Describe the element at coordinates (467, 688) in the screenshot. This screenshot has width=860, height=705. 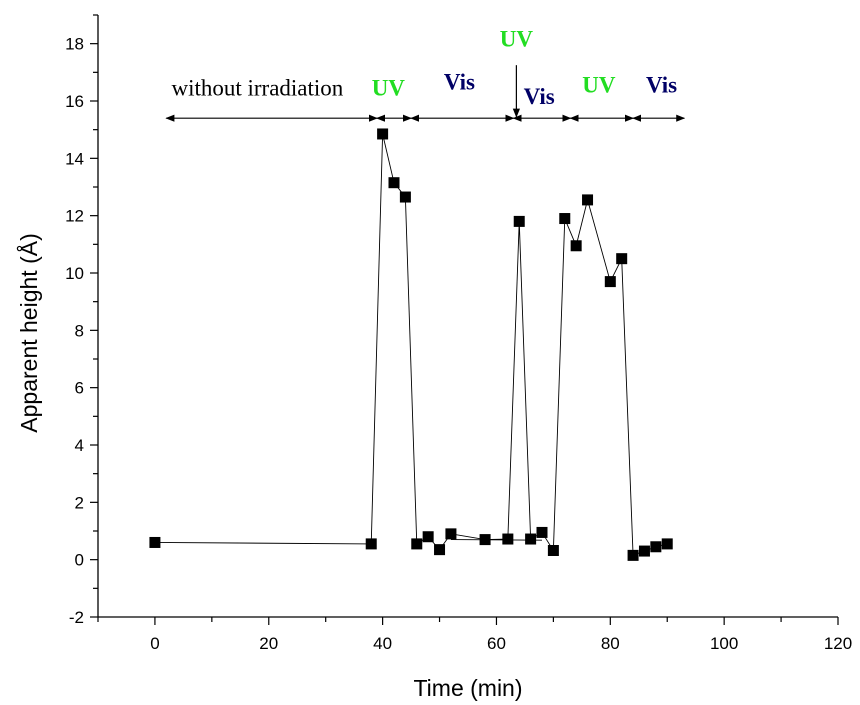
I see `x-axis-title: Time (min)` at that location.